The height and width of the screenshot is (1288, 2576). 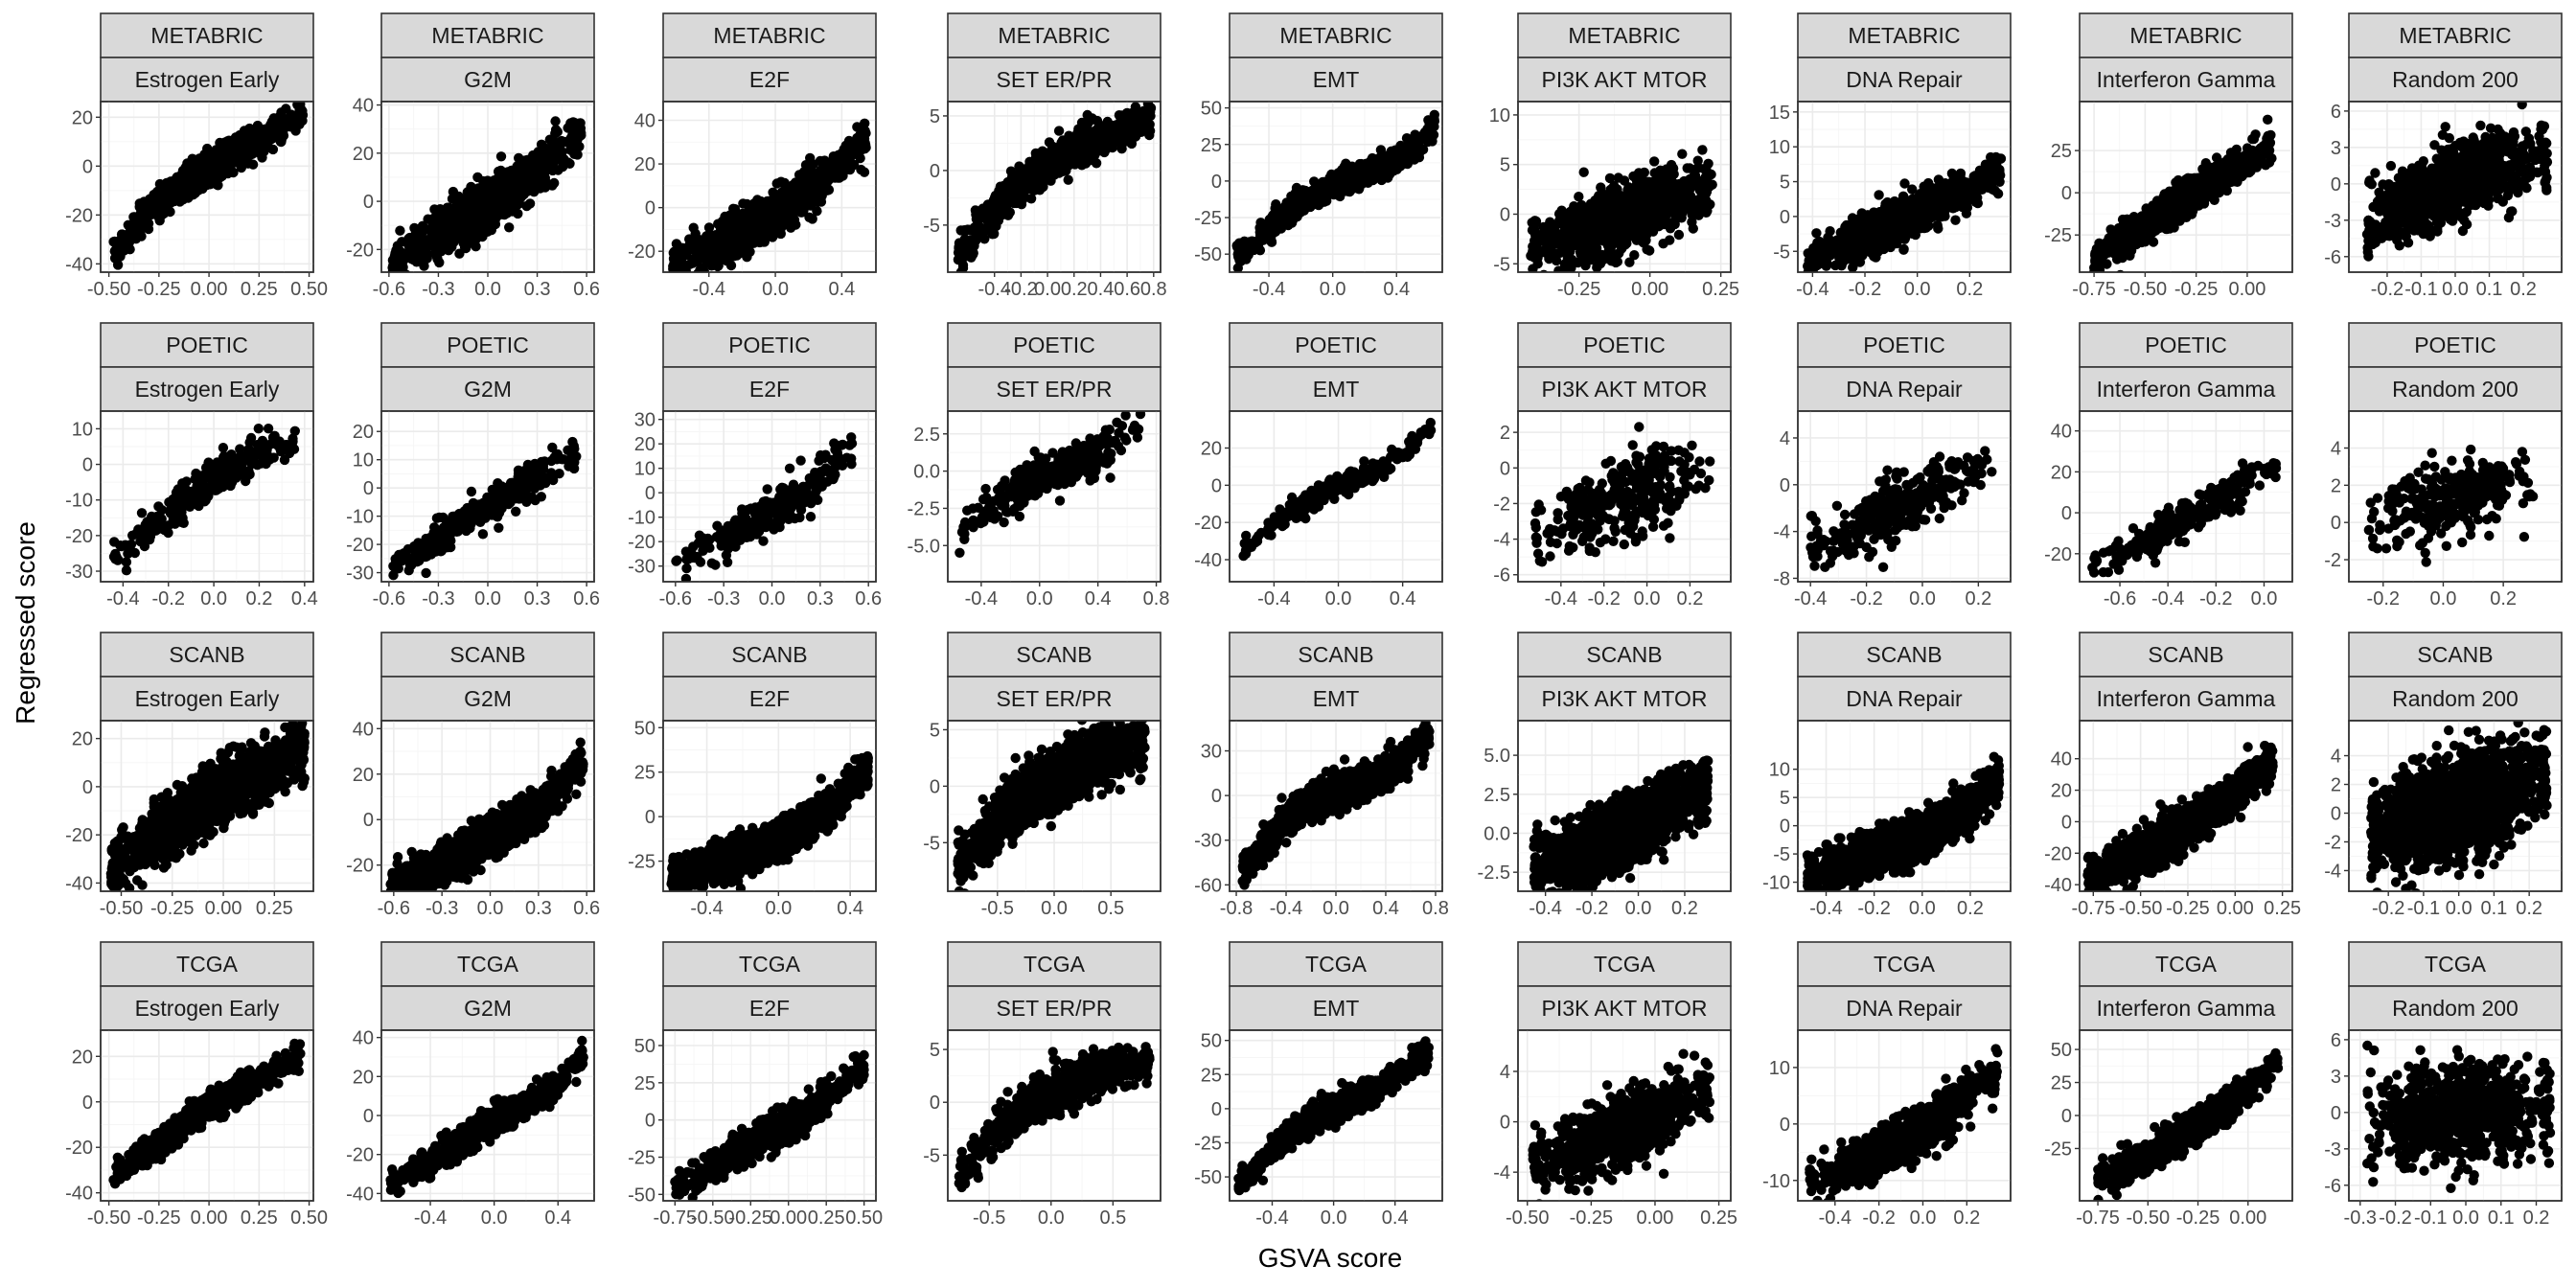 I want to click on strip-signature-label: Estrogen Early, so click(x=207, y=79).